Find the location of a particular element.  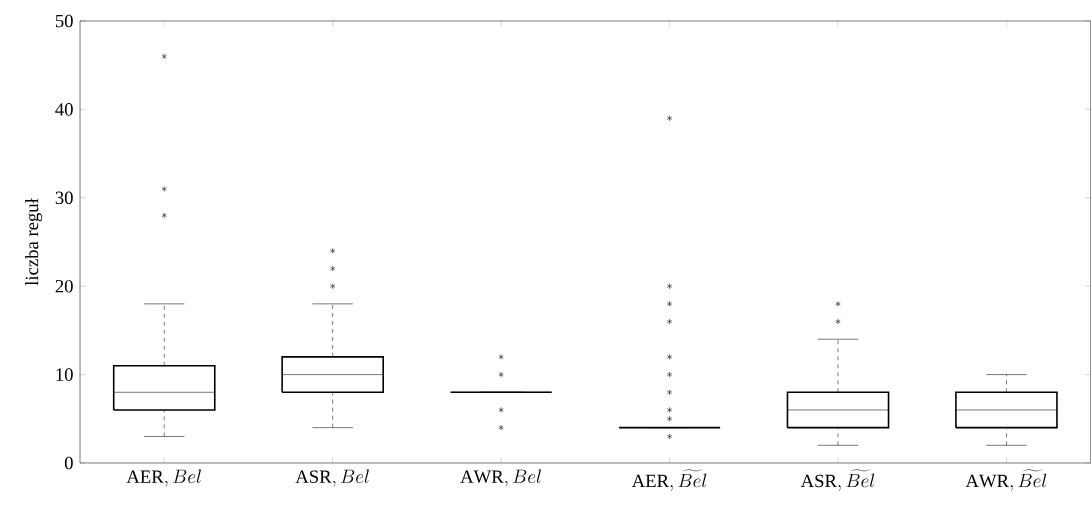

y-tick-label: 0 is located at coordinates (68, 463).